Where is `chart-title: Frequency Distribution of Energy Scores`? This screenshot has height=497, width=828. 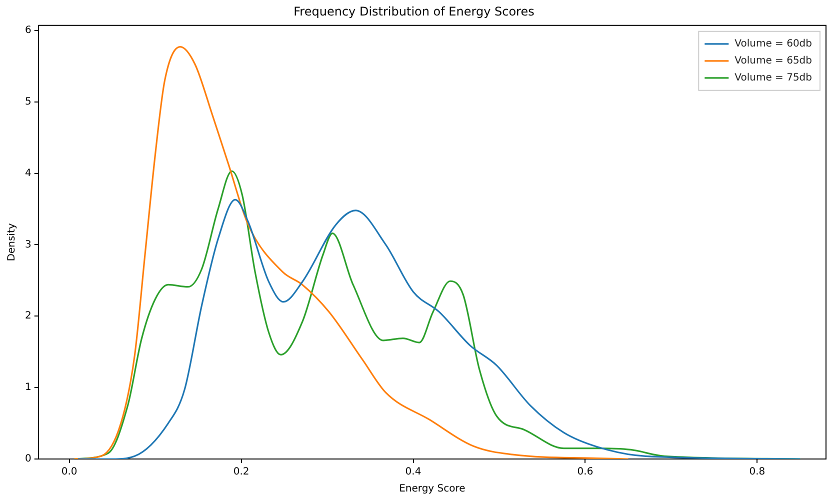
chart-title: Frequency Distribution of Energy Scores is located at coordinates (414, 11).